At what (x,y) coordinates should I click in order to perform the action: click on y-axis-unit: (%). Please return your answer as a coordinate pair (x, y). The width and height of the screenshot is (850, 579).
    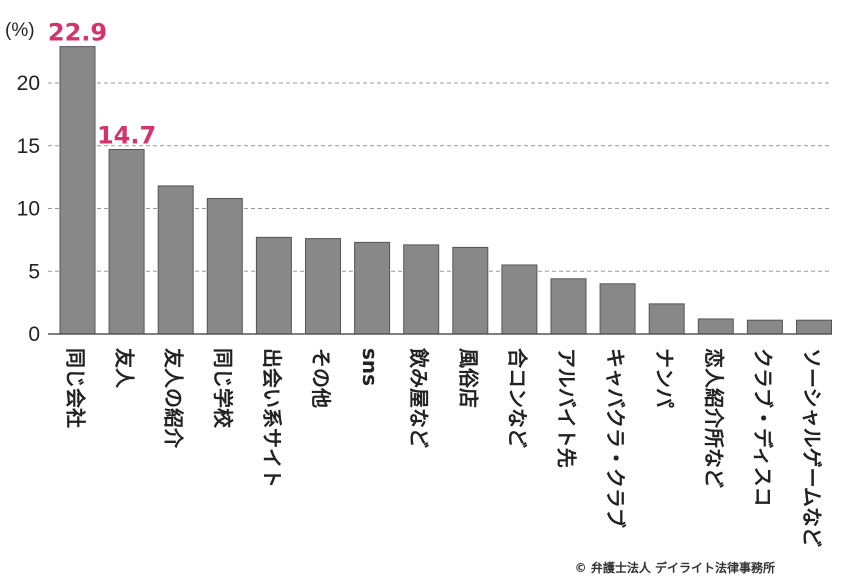
    Looking at the image, I should click on (20, 30).